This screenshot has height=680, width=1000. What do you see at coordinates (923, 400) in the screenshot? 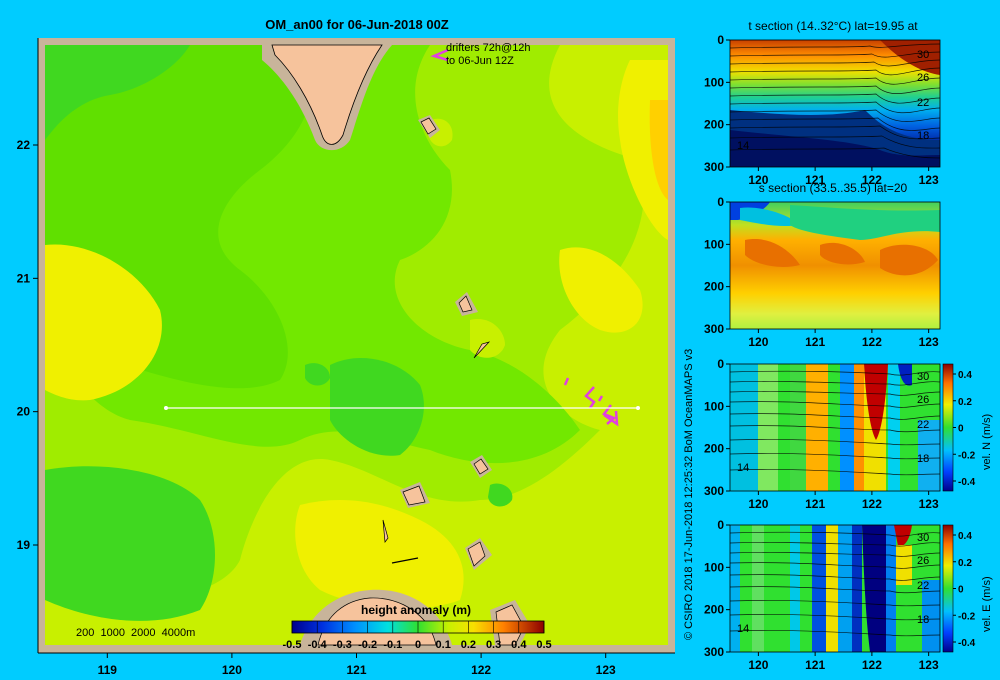
I see `n-contour-label-26: 26` at bounding box center [923, 400].